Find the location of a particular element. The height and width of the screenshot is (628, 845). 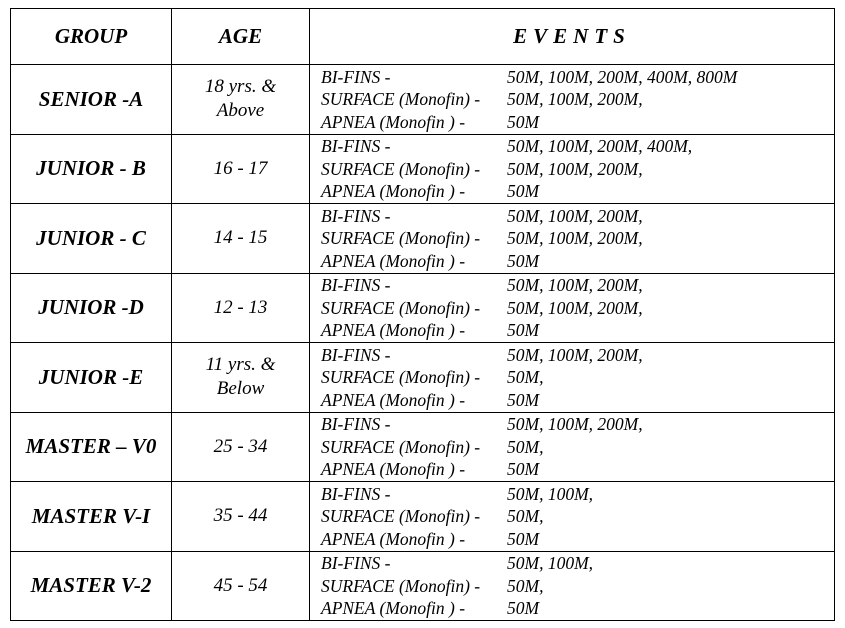

group-cell: JUNIOR -D is located at coordinates (91, 307).